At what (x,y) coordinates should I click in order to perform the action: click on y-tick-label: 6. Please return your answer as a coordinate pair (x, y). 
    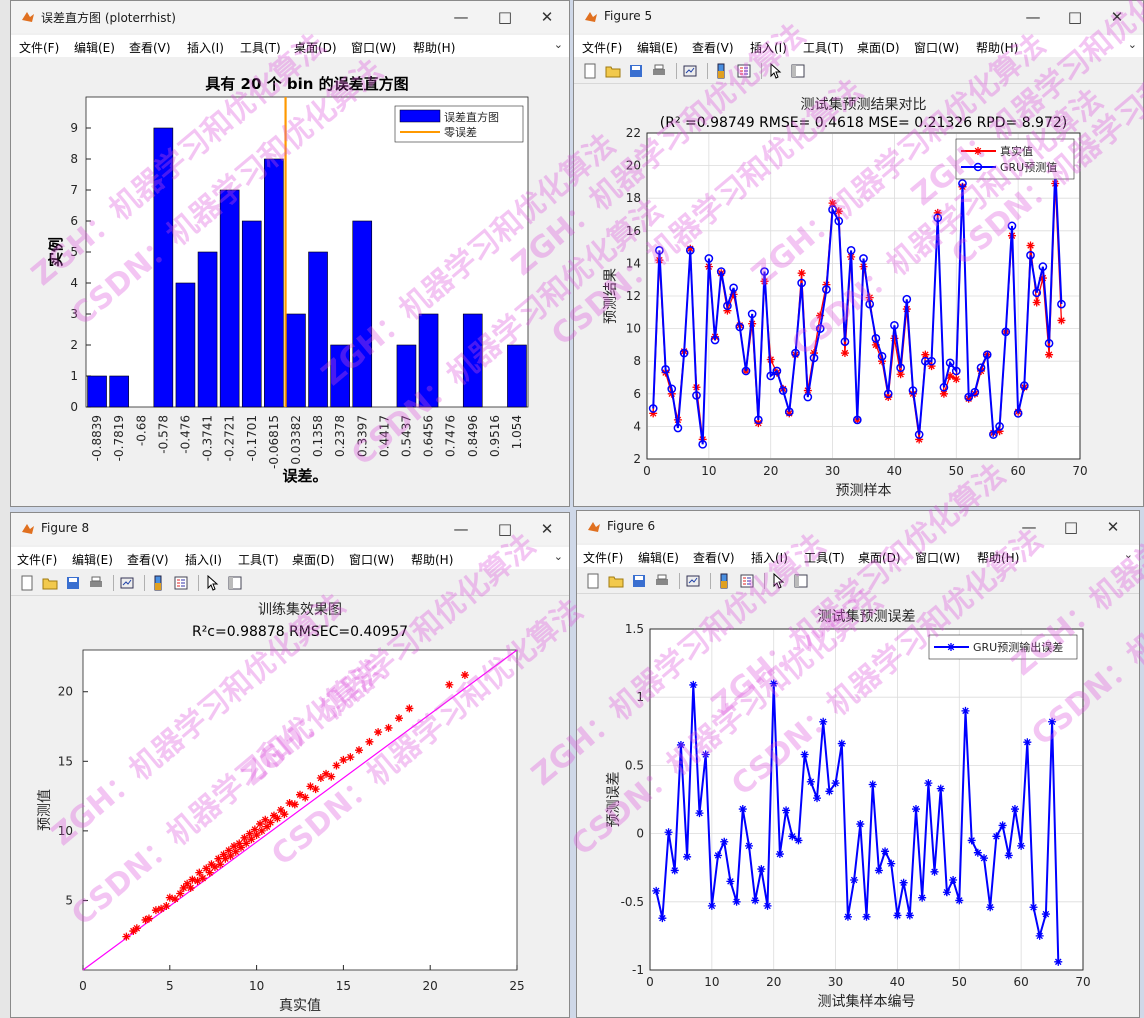
    Looking at the image, I should click on (637, 394).